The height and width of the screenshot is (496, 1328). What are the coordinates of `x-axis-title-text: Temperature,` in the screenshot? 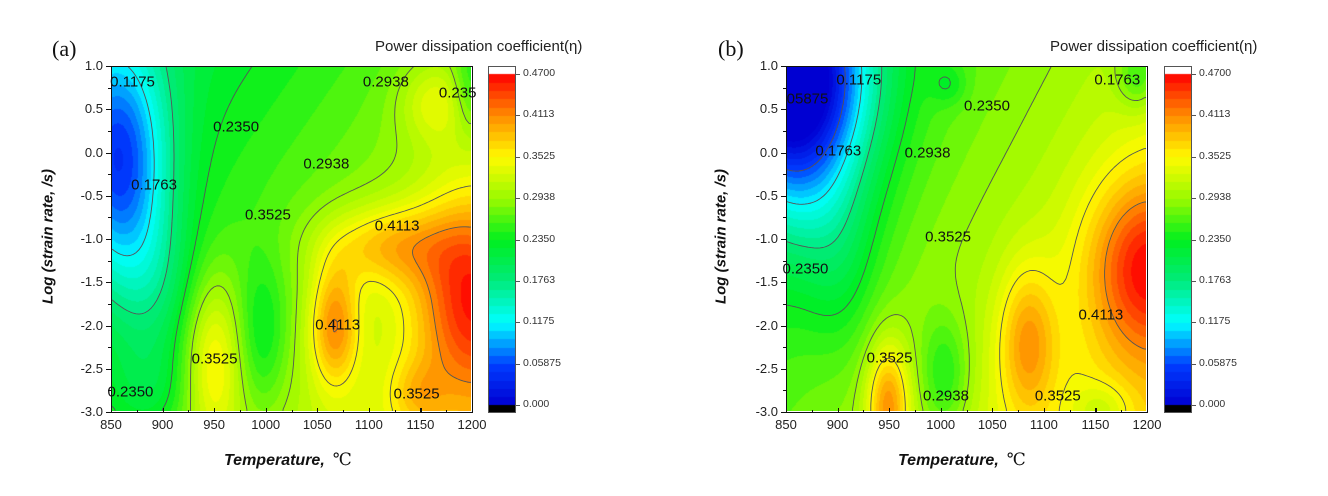 It's located at (948, 460).